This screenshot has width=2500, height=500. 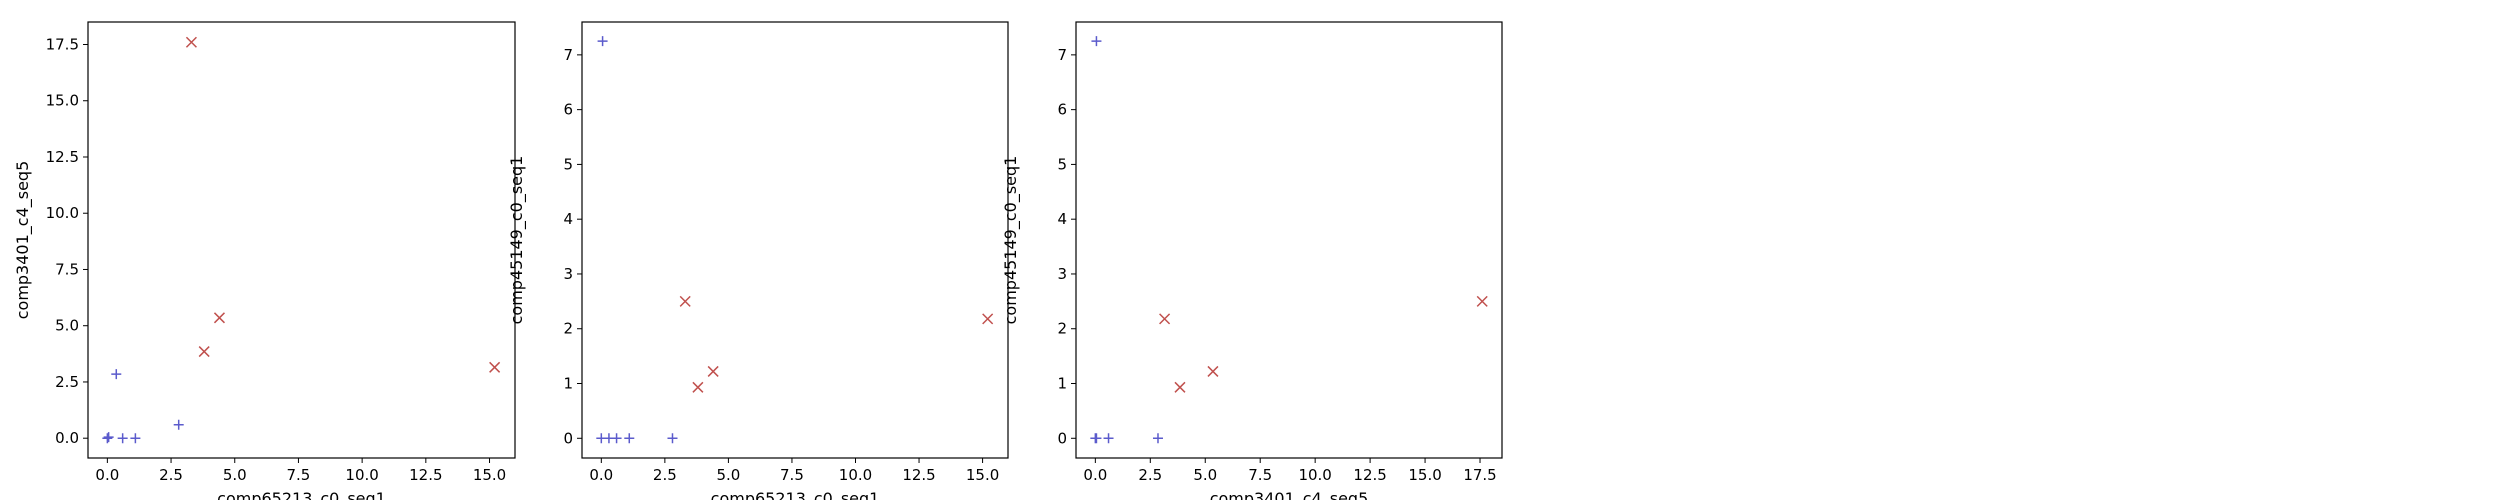 I want to click on y-tick-label: 5.0, so click(x=67, y=326).